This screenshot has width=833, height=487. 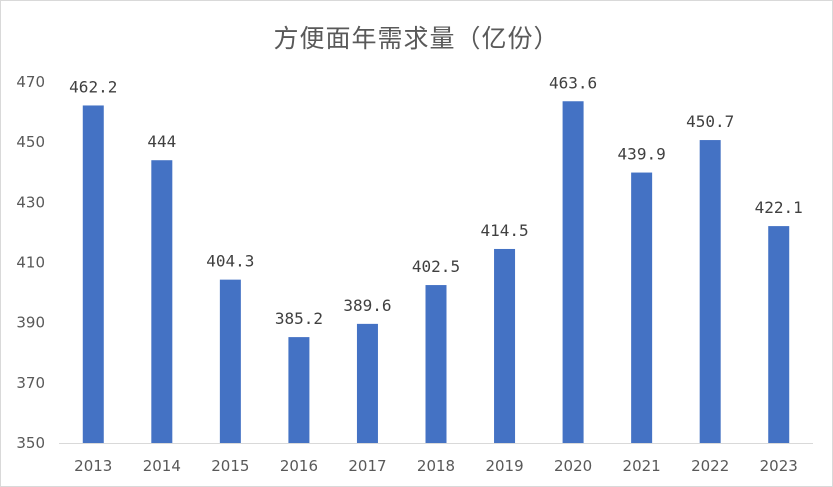 I want to click on x-tick-label-2015: 2015, so click(x=230, y=466).